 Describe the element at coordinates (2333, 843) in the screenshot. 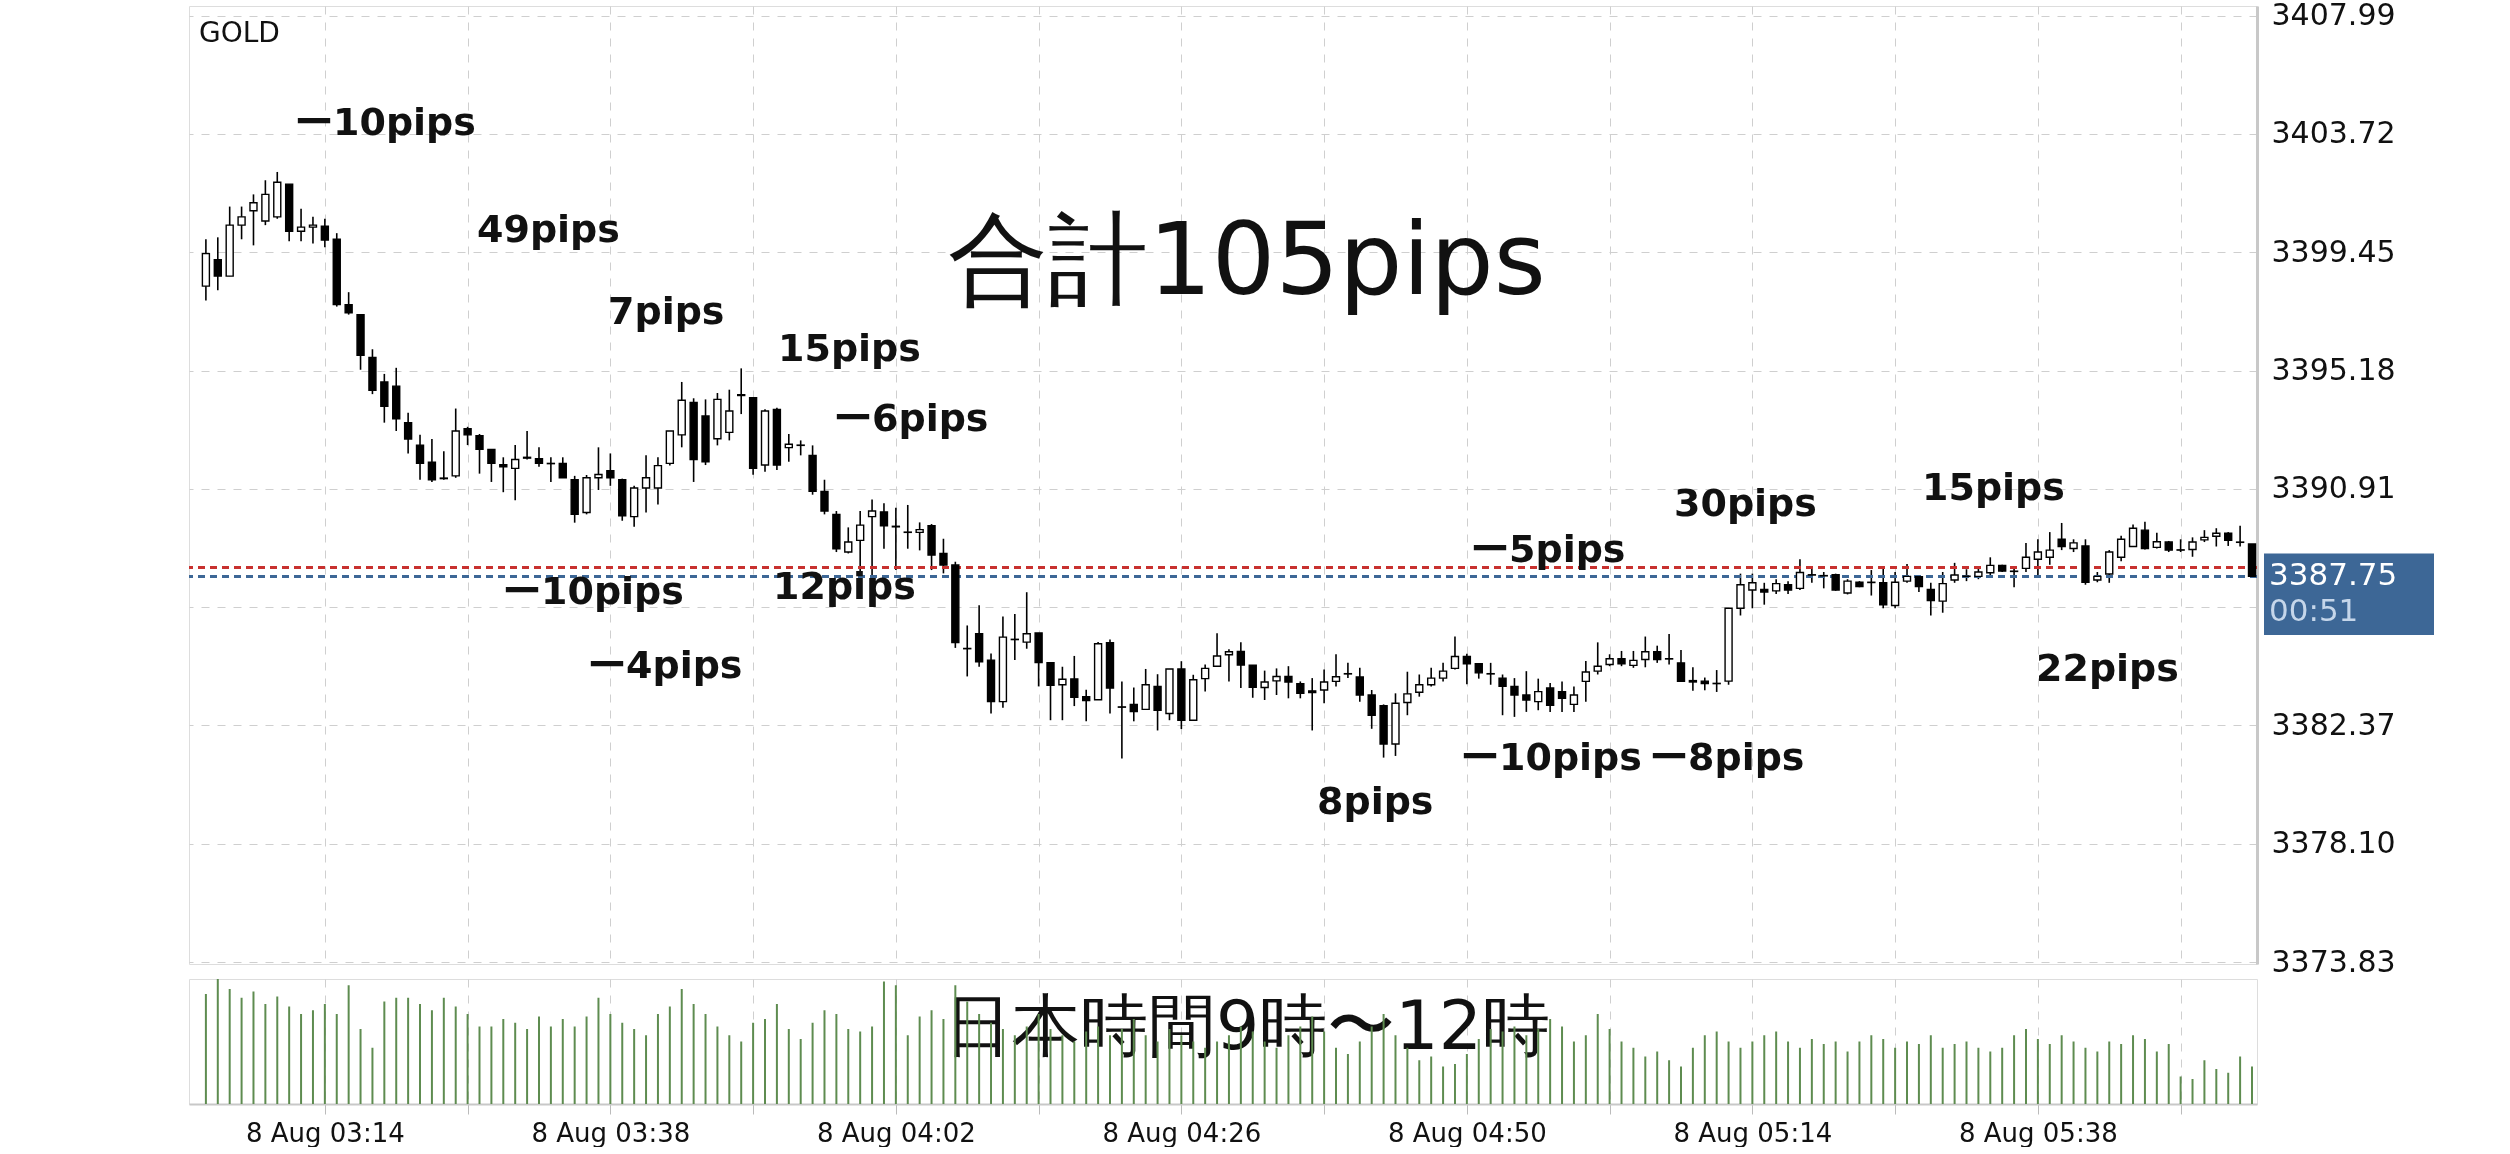

I see `y-tick-label: 3378.10` at that location.